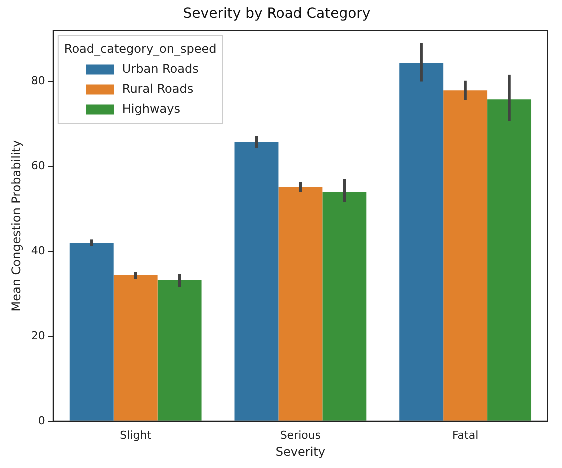  What do you see at coordinates (16, 226) in the screenshot?
I see `y-axis-title: Mean Congestion Probability` at bounding box center [16, 226].